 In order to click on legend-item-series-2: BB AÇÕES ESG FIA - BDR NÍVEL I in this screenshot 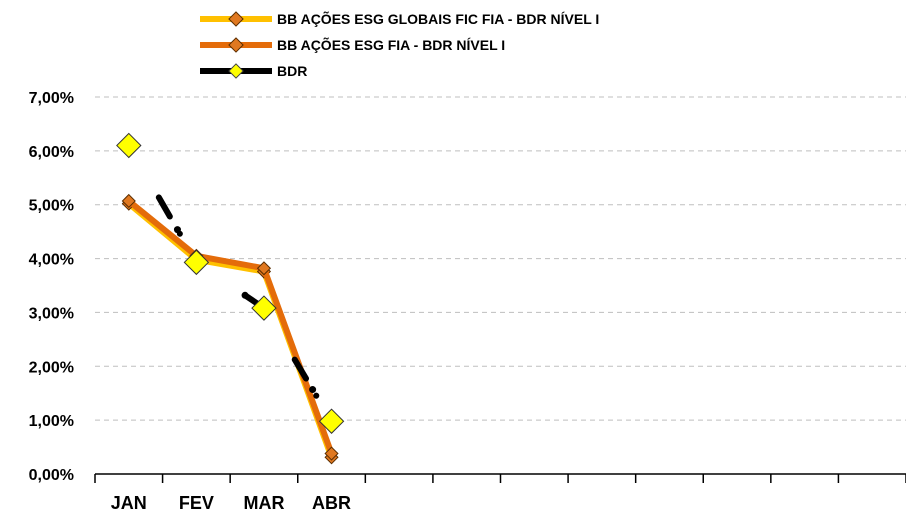, I will do `click(352, 44)`.